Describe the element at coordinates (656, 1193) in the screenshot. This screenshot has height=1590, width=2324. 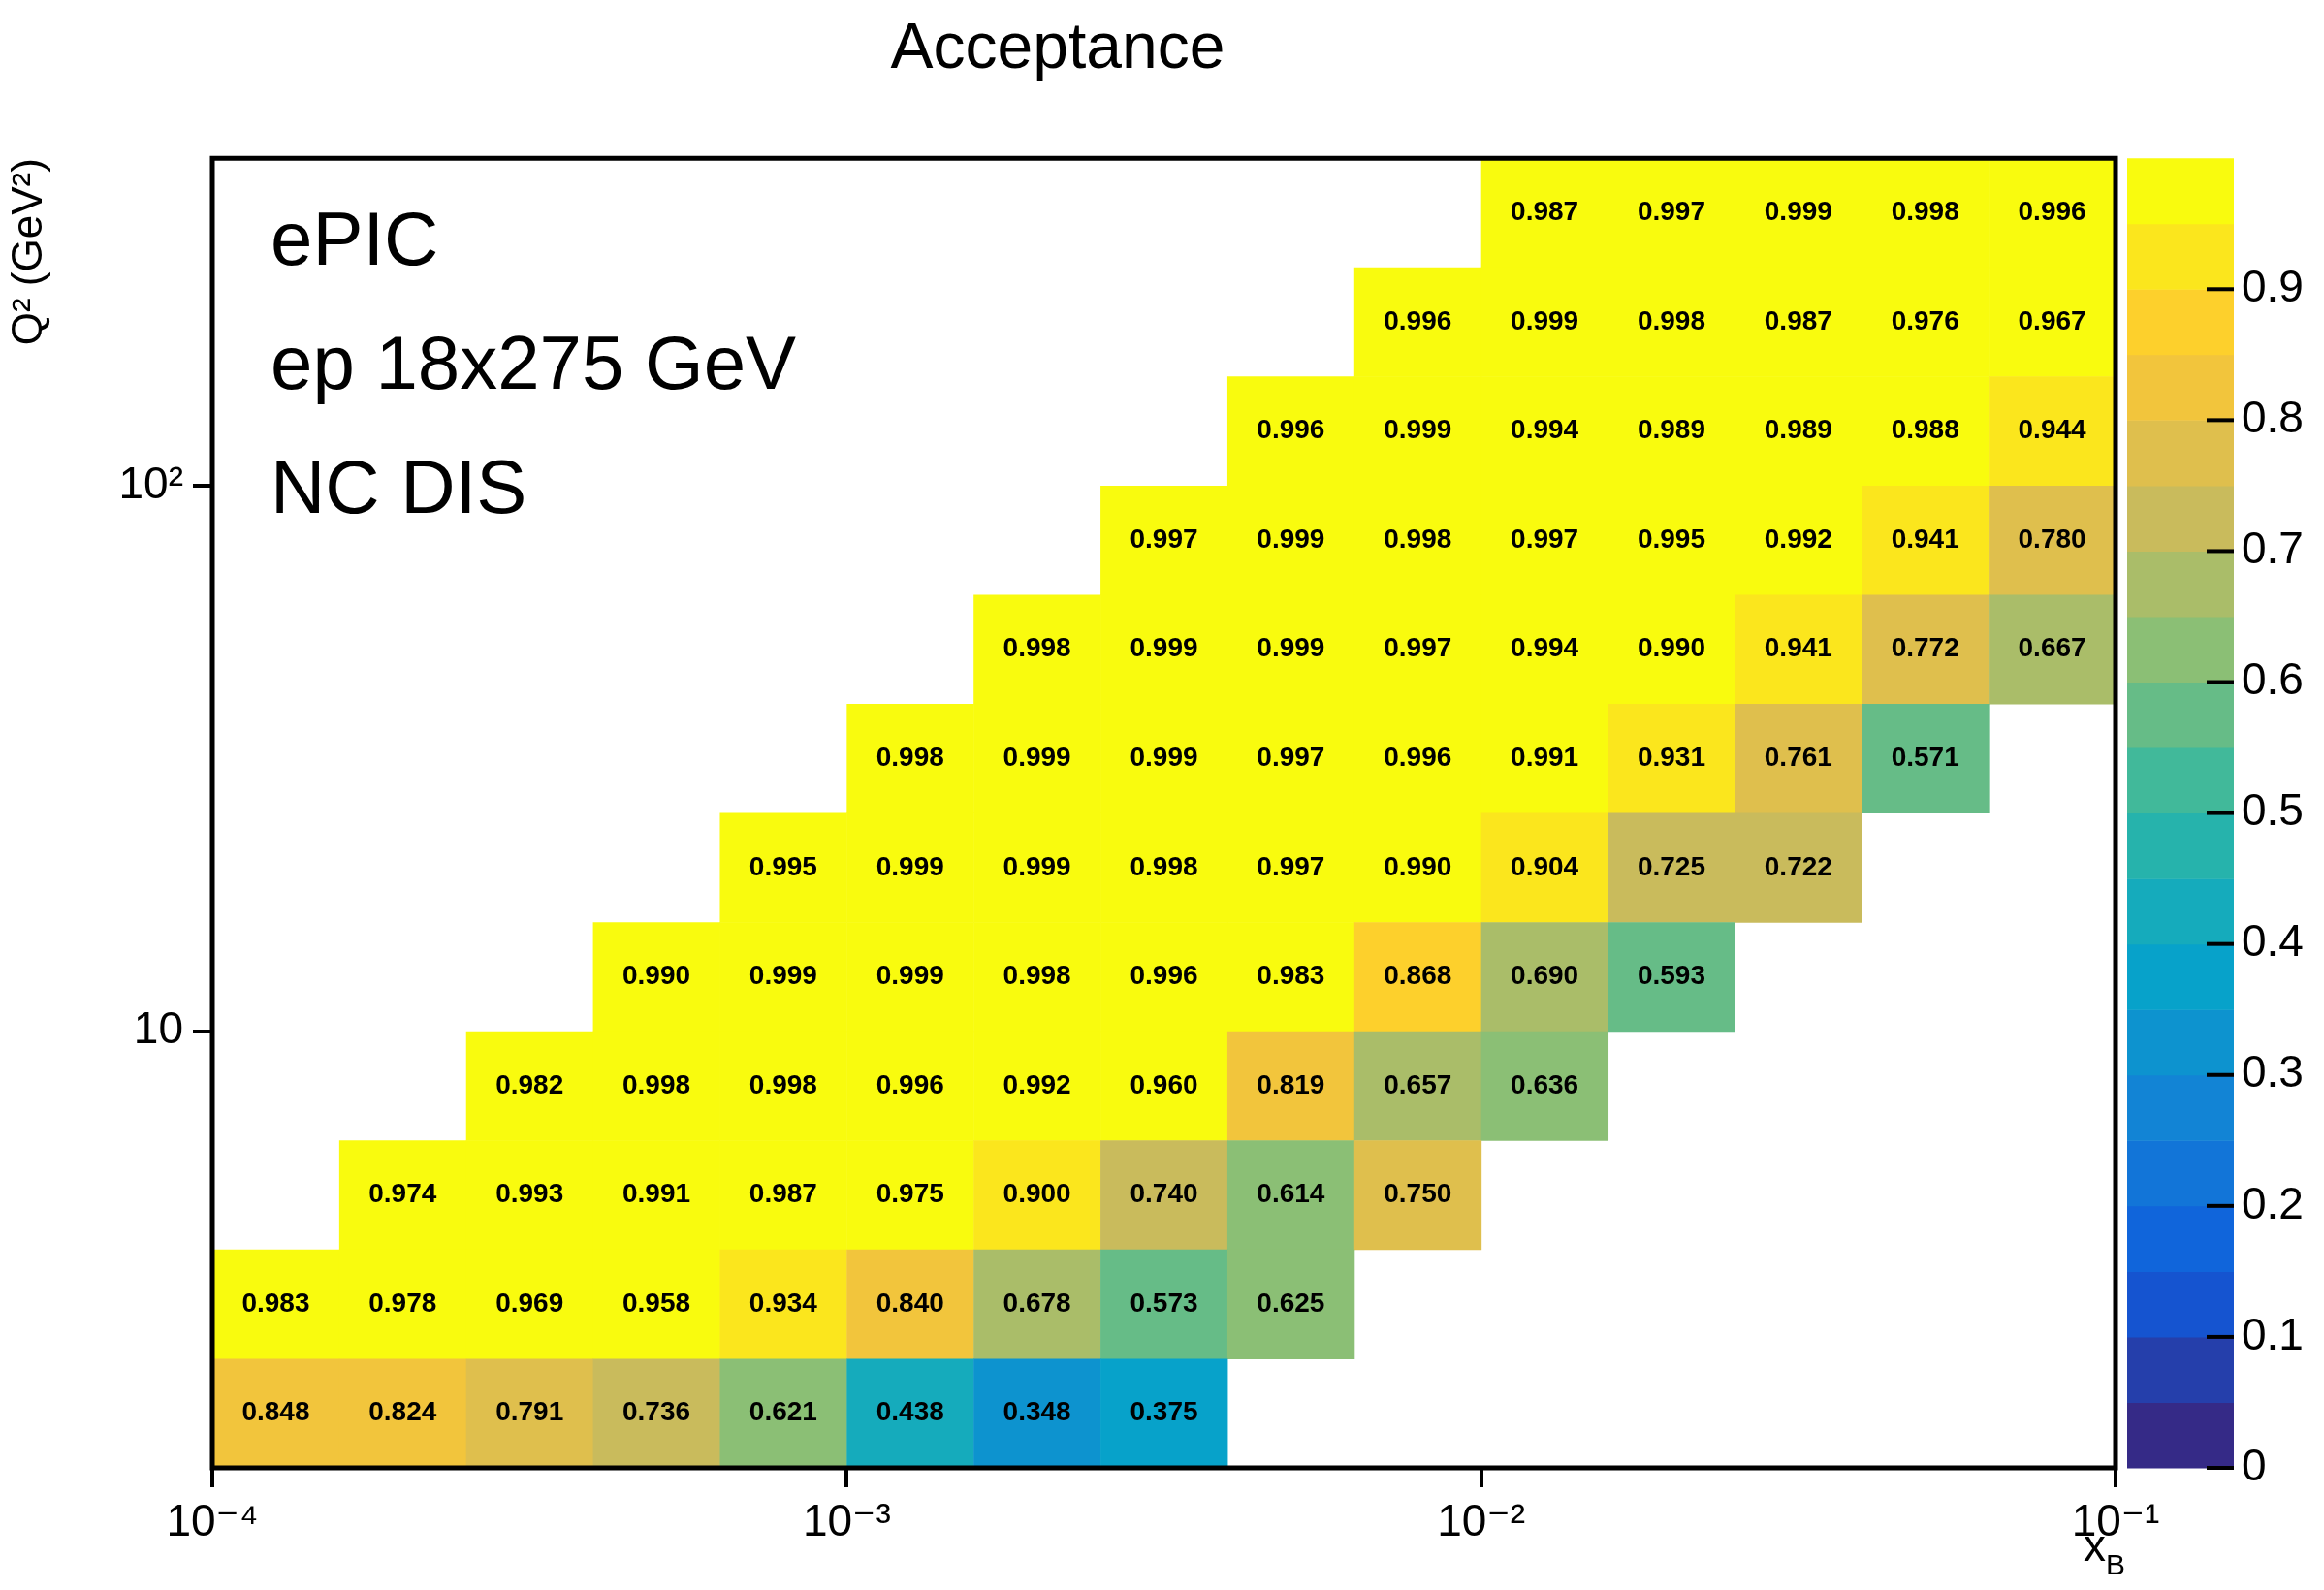
I see `data-label: 0.991` at that location.